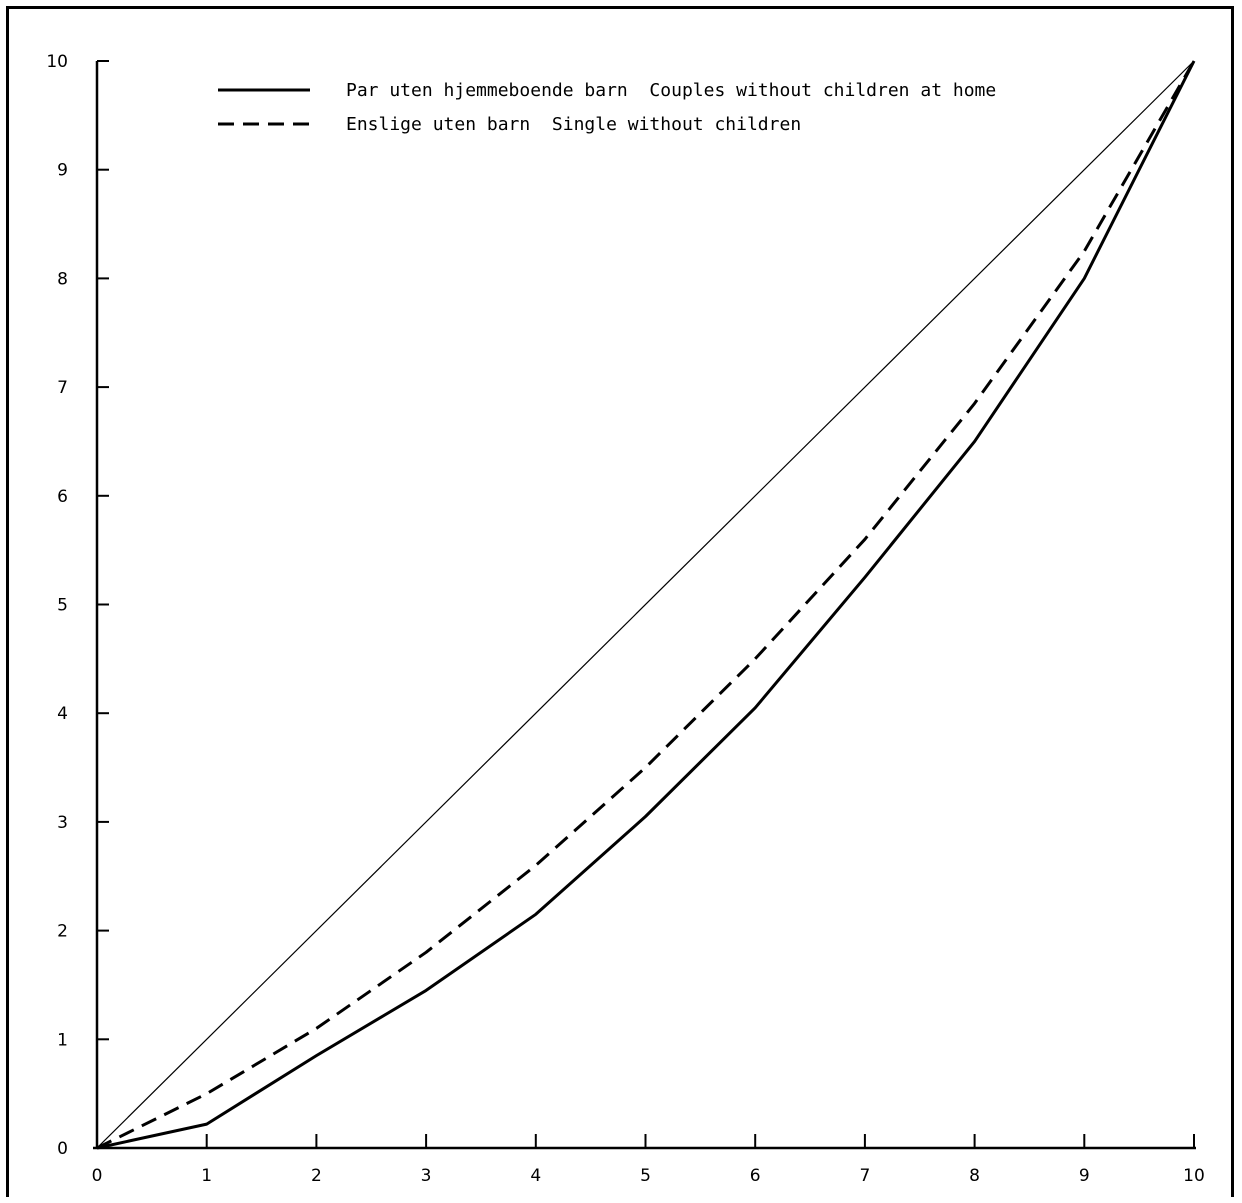  I want to click on y-tick-label: 5, so click(62, 606).